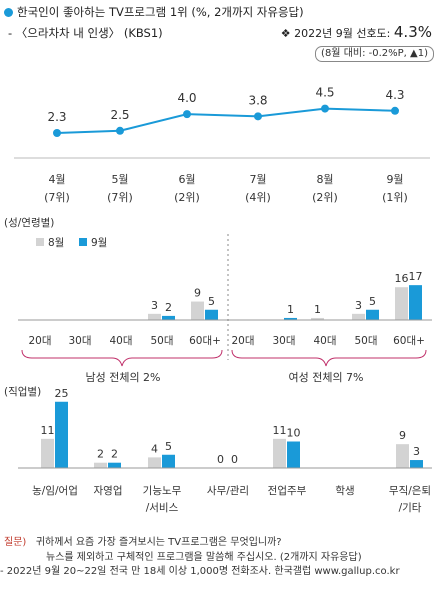  Describe the element at coordinates (40, 242) in the screenshot. I see `legend-swatch-prev` at that location.